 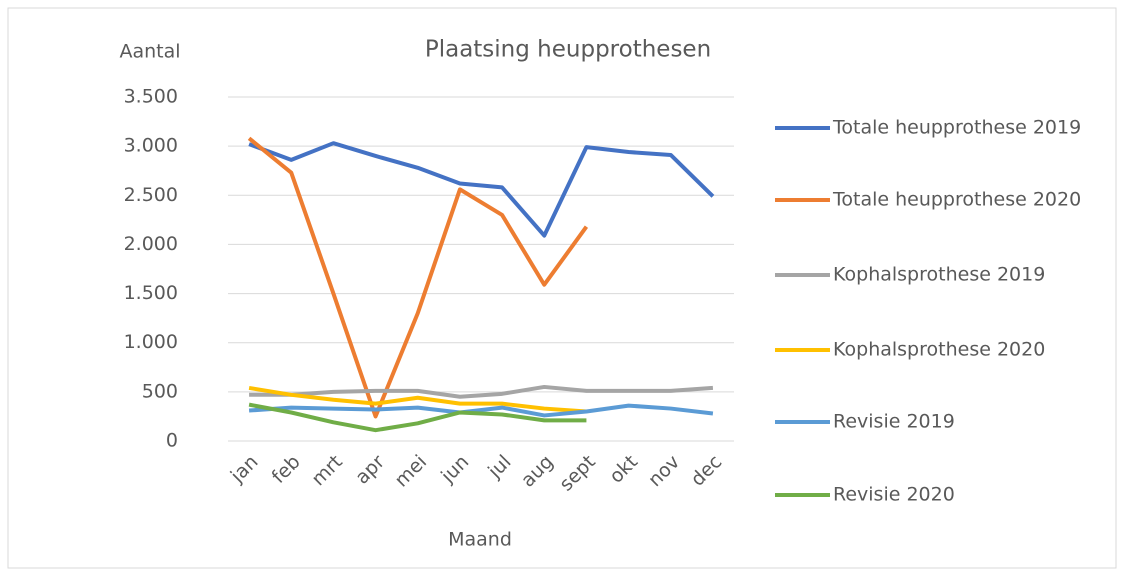 I want to click on y-tick-label: 2.500, so click(x=151, y=195).